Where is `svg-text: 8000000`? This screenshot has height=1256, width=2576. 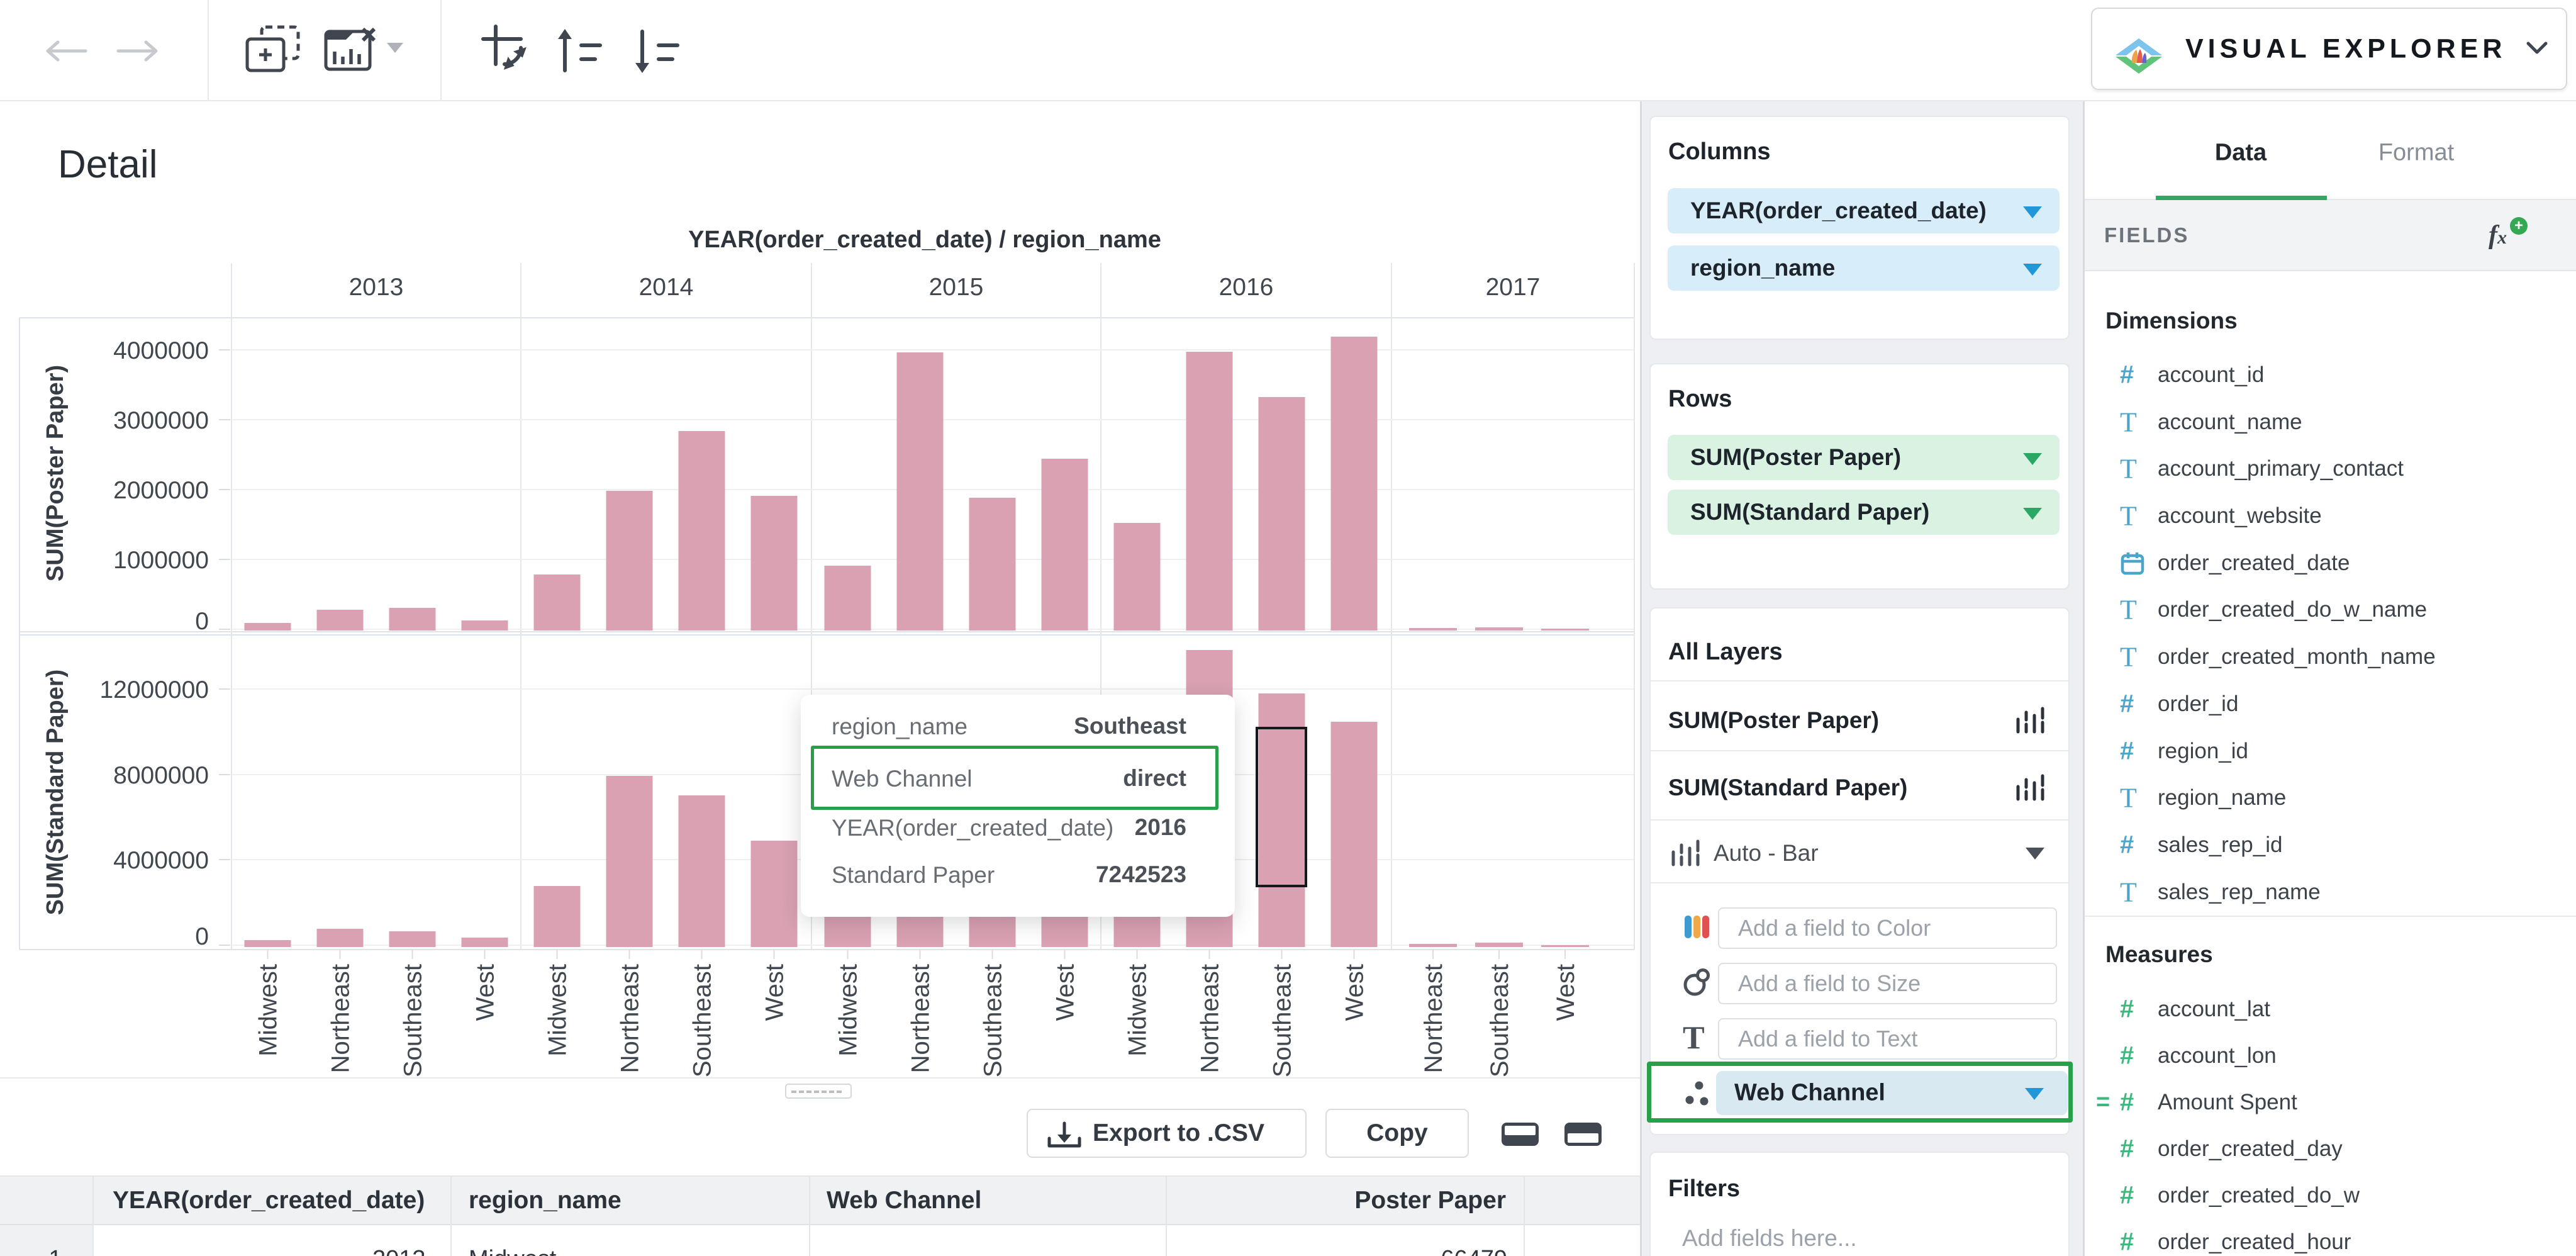
svg-text: 8000000 is located at coordinates (161, 775).